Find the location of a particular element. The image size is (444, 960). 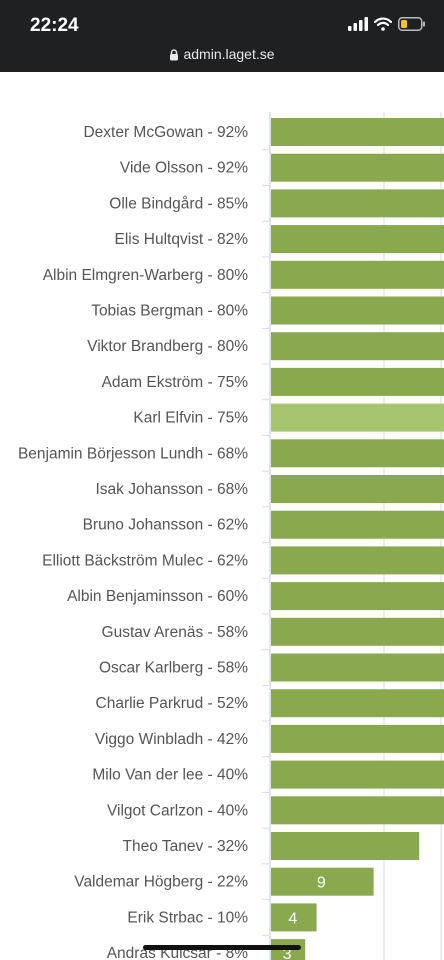

category-label: Isak Johansson - 68% is located at coordinates (171, 489).